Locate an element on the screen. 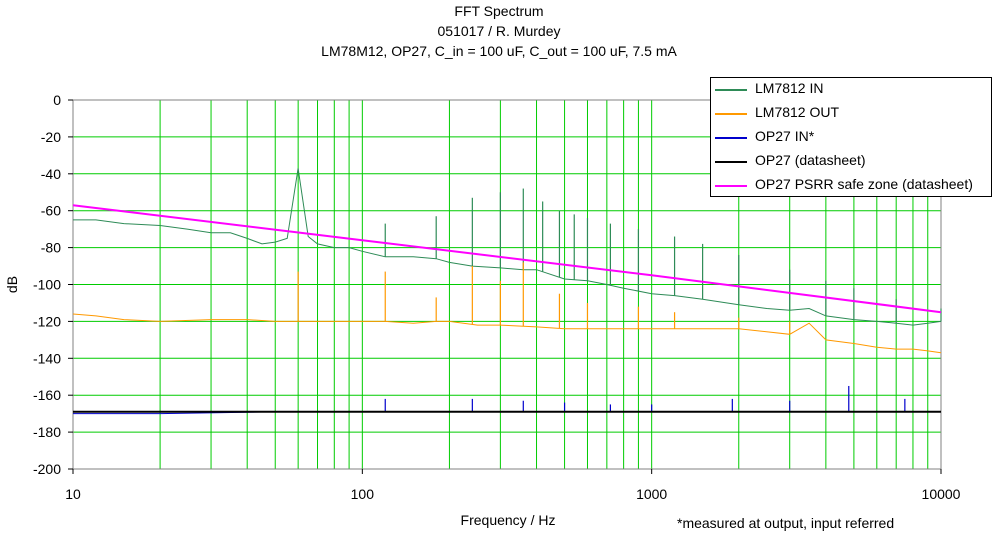 This screenshot has width=998, height=544. footnote: *measured at output, input referred is located at coordinates (786, 523).